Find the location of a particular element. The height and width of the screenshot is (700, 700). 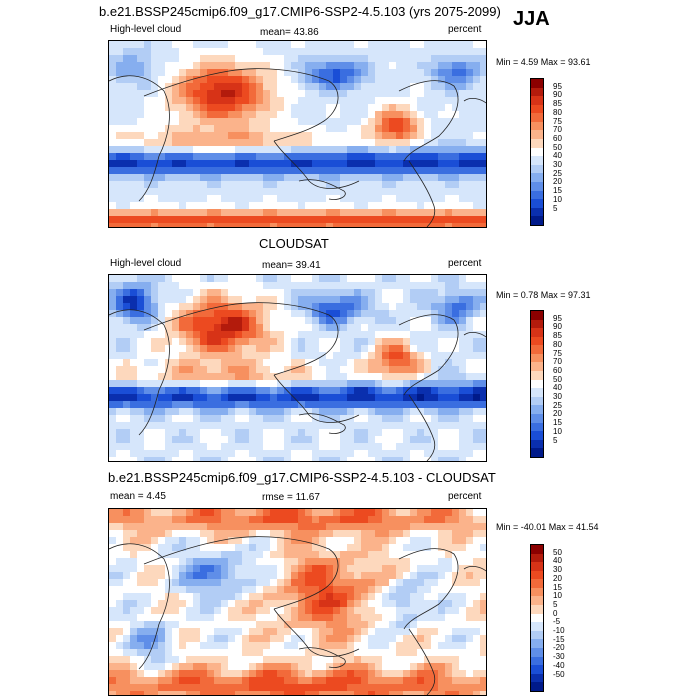

season-label: JJA is located at coordinates (531, 19).